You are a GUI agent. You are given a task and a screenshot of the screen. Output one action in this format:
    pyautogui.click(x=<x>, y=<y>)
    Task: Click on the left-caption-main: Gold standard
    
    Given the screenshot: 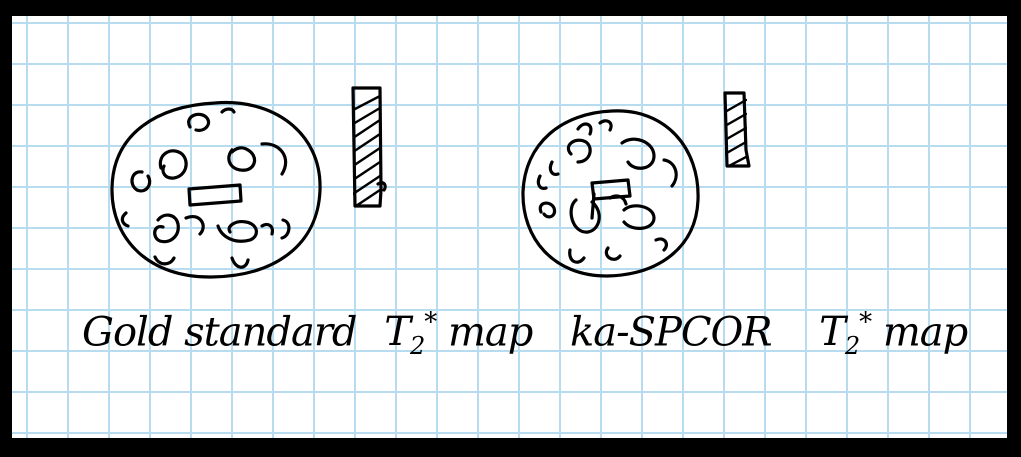 What is the action you would take?
    pyautogui.click(x=220, y=332)
    